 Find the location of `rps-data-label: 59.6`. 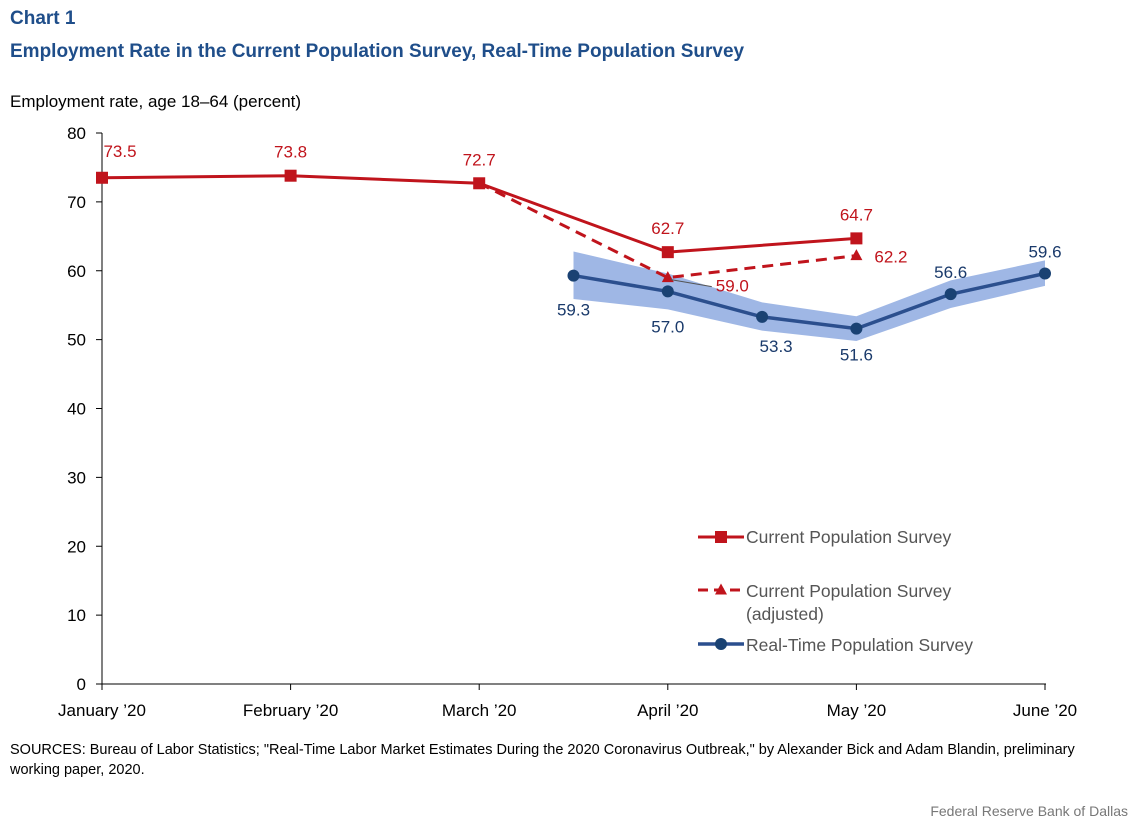

rps-data-label: 59.6 is located at coordinates (1044, 252).